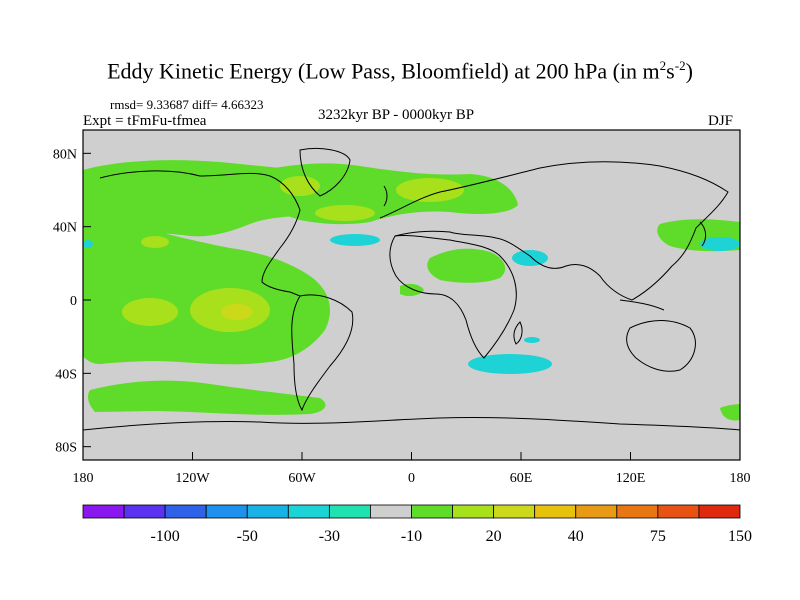 The height and width of the screenshot is (600, 800). Describe the element at coordinates (66, 448) in the screenshot. I see `lat-tick-label: 80S` at that location.